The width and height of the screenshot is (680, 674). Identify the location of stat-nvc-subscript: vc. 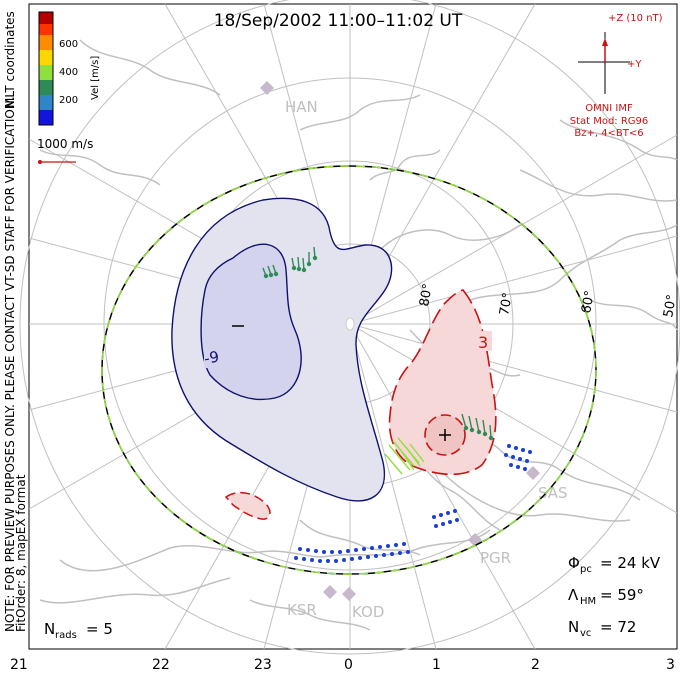
(585, 633).